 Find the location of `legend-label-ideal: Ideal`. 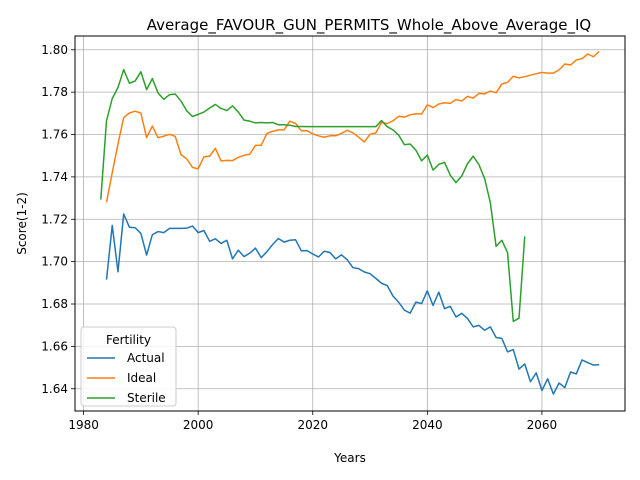

legend-label-ideal: Ideal is located at coordinates (141, 378).